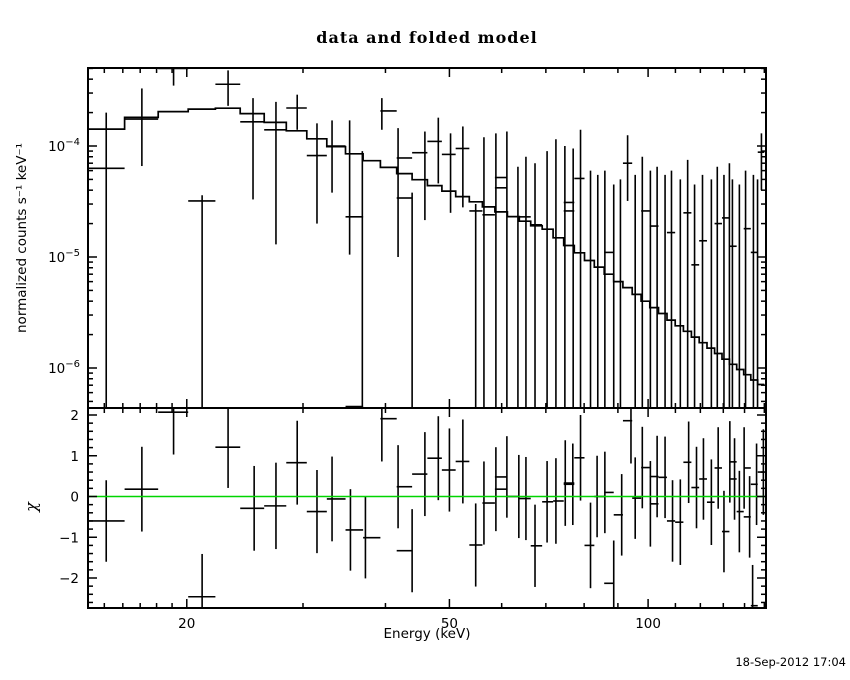  Describe the element at coordinates (427, 37) in the screenshot. I see `plot-title: data and folded model` at that location.